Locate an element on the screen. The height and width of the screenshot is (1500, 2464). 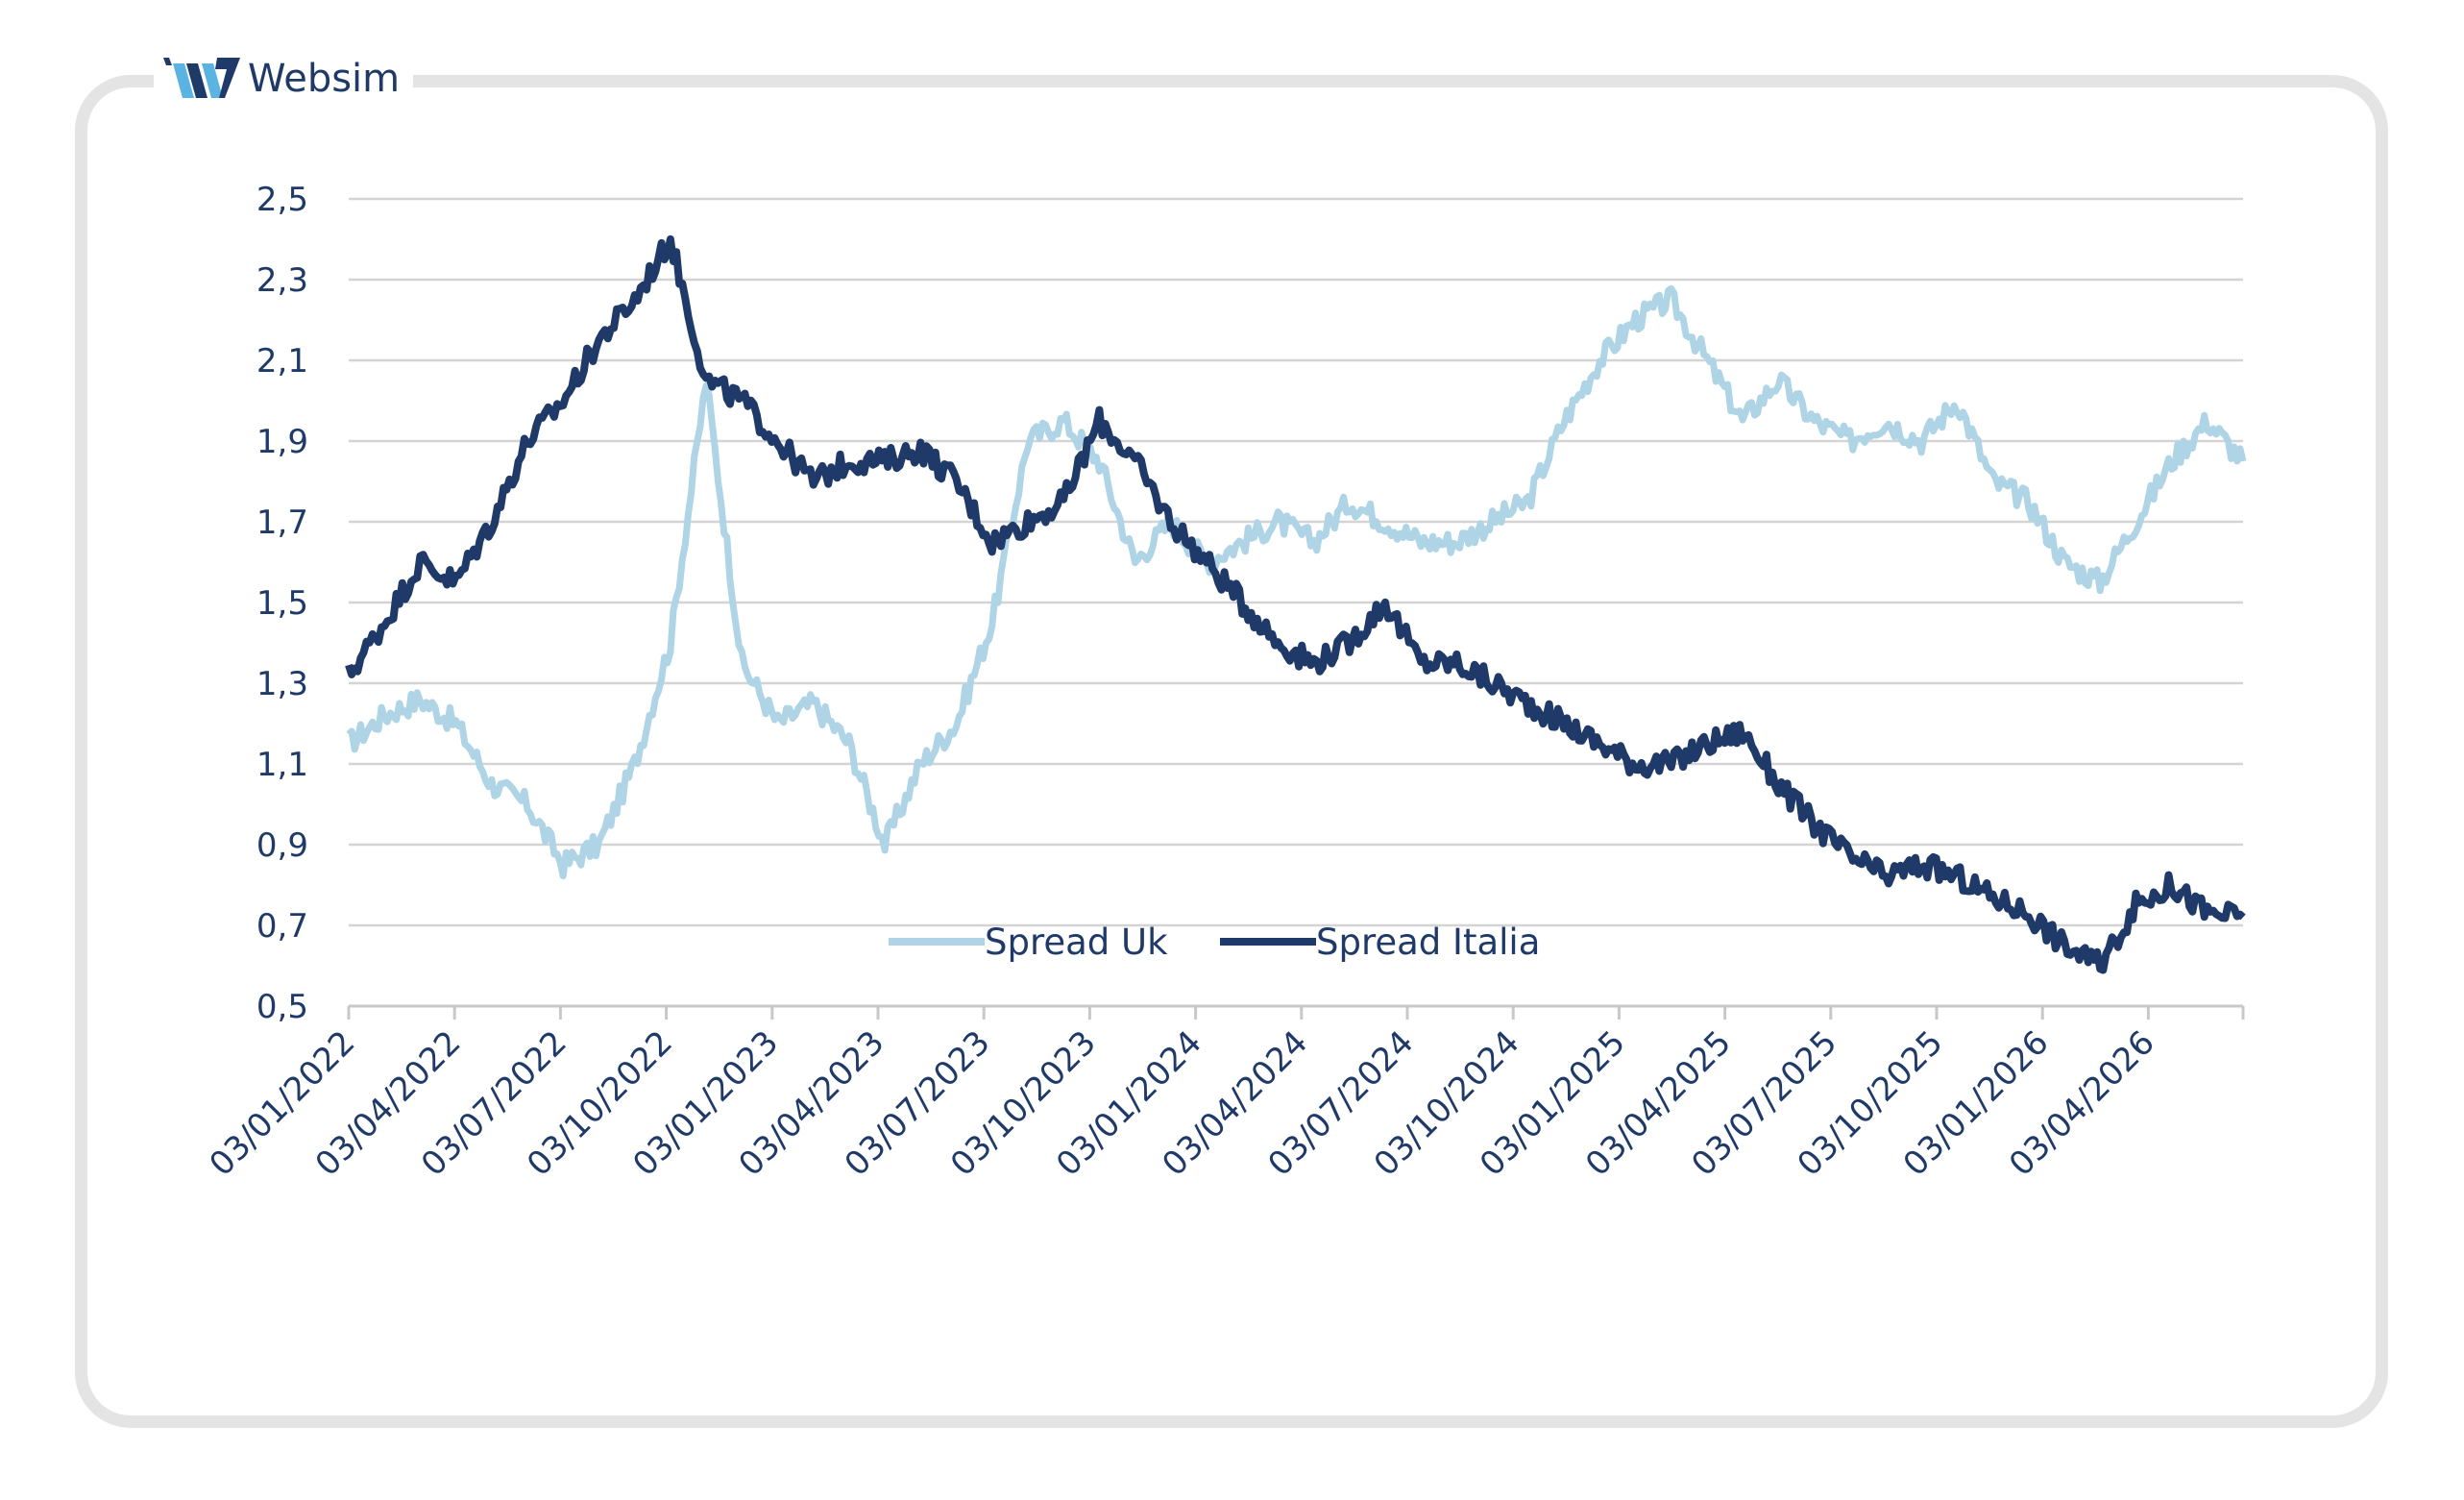
legend: Spread Uk Spread Italia is located at coordinates (1214, 942).